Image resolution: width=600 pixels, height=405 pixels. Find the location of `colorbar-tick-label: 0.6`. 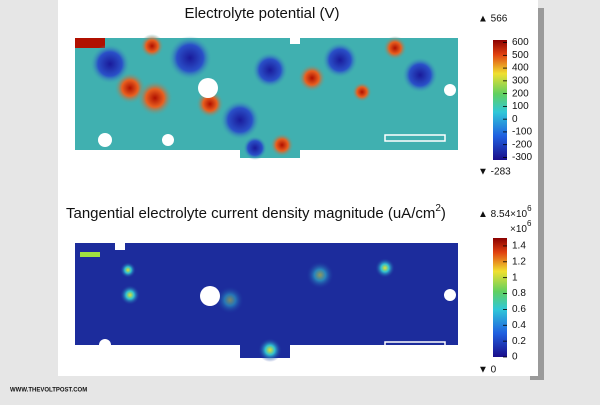

colorbar-tick-label: 0.6 is located at coordinates (519, 309).